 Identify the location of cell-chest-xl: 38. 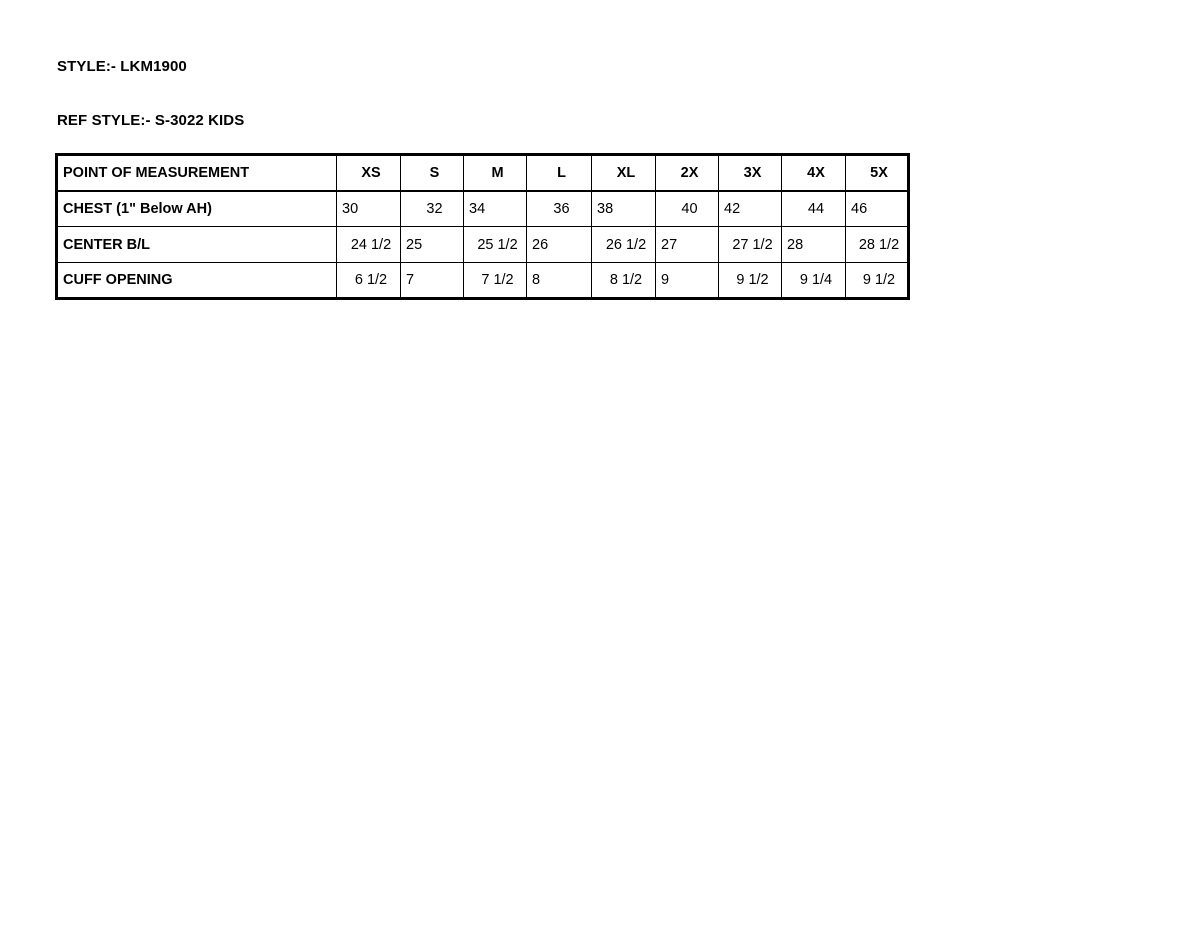
(623, 208).